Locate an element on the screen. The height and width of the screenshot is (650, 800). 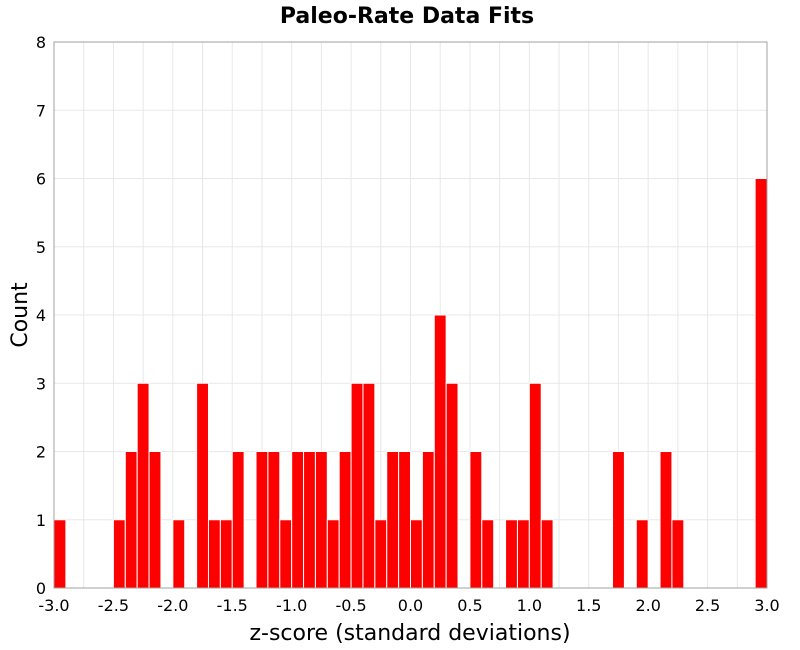
chart-title: Paleo-Rate Data Fits is located at coordinates (407, 16).